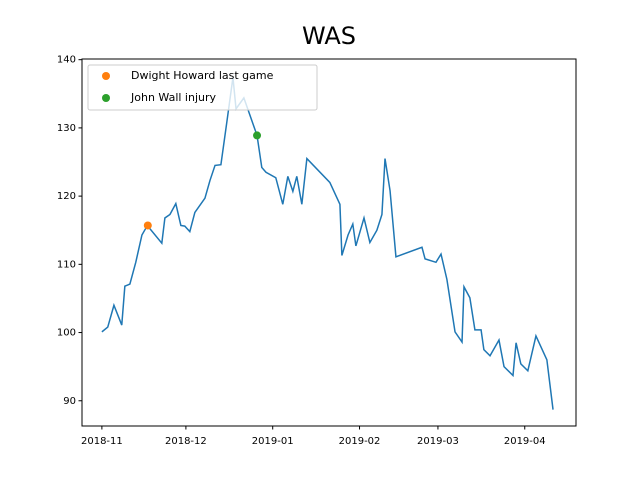  What do you see at coordinates (102, 441) in the screenshot?
I see `x-tick-label: 2018-11` at bounding box center [102, 441].